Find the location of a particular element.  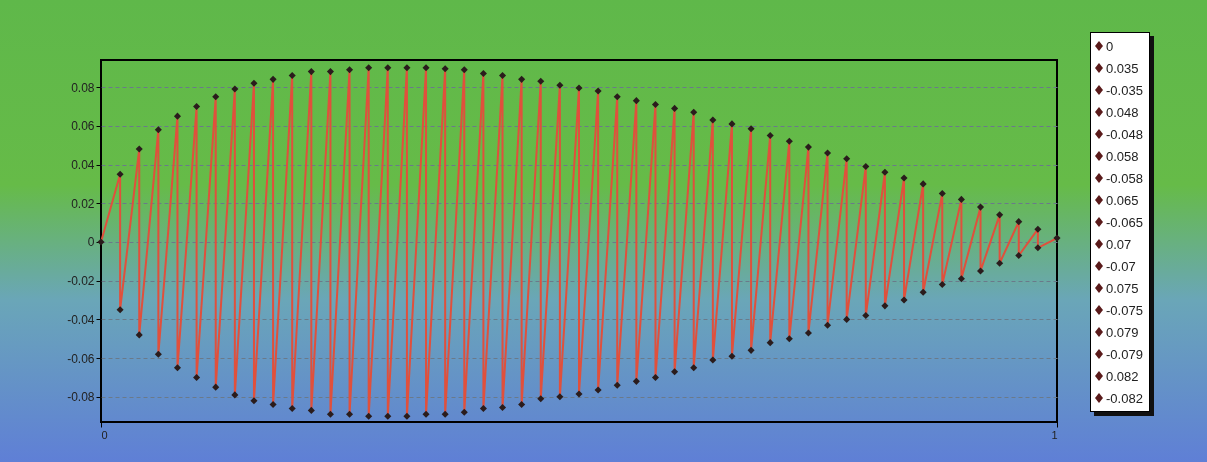

text: 0.065 is located at coordinates (1122, 200).